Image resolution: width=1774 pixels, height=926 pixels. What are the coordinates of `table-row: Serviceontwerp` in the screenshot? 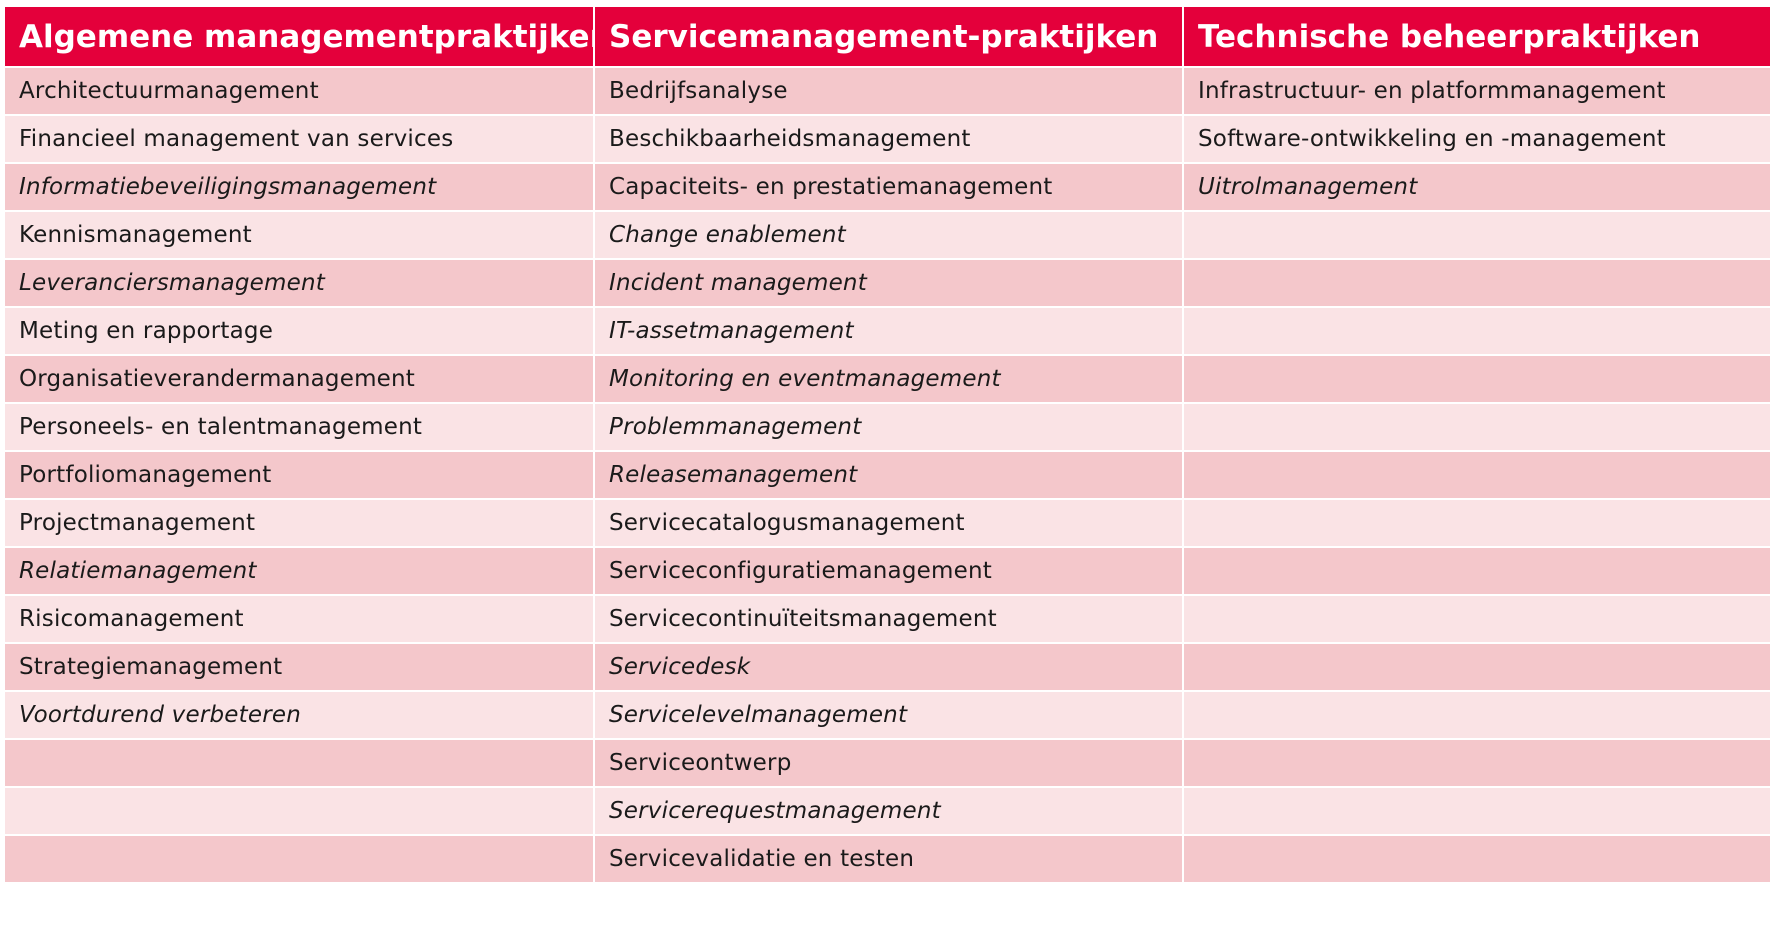 It's located at (887, 763).